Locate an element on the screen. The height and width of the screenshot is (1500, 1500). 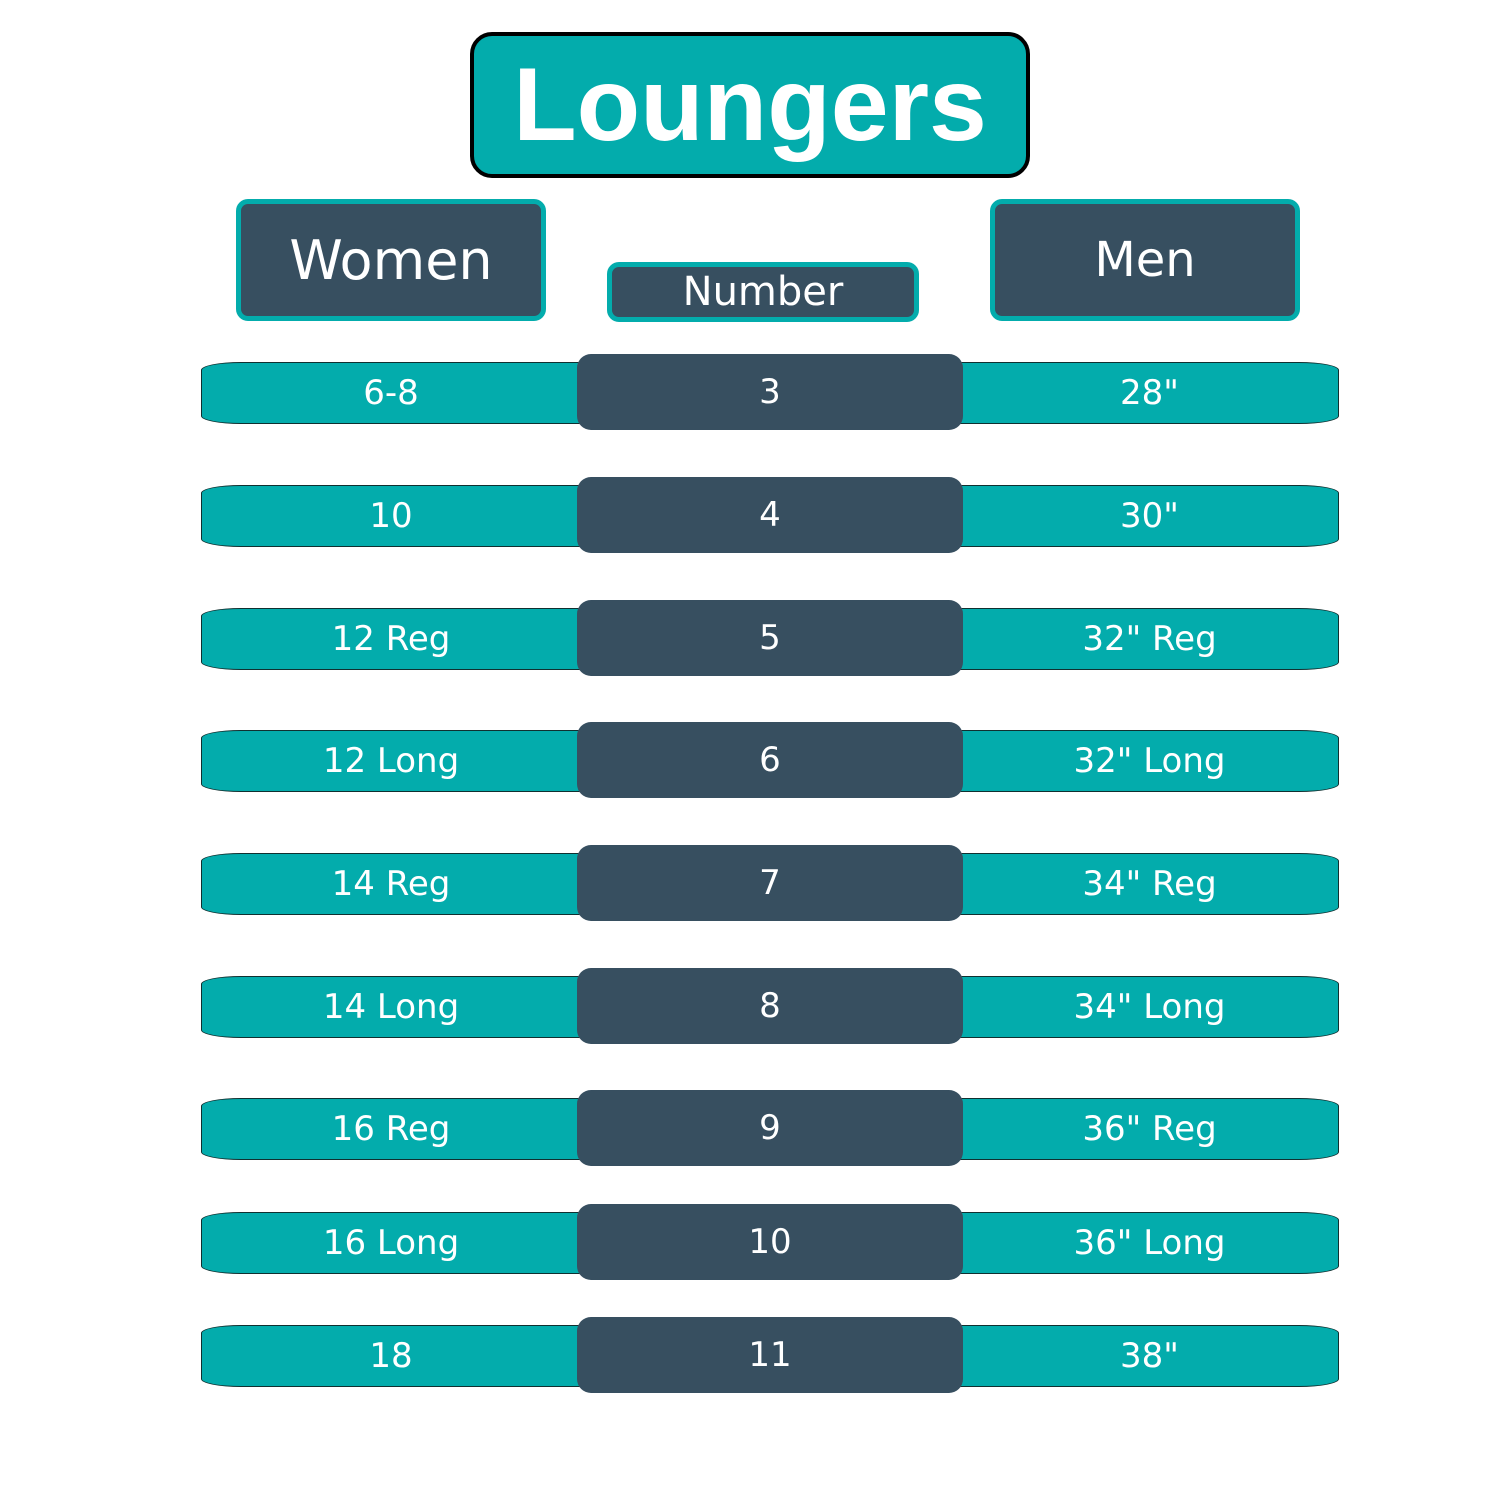
size-number: 7 is located at coordinates (770, 883).